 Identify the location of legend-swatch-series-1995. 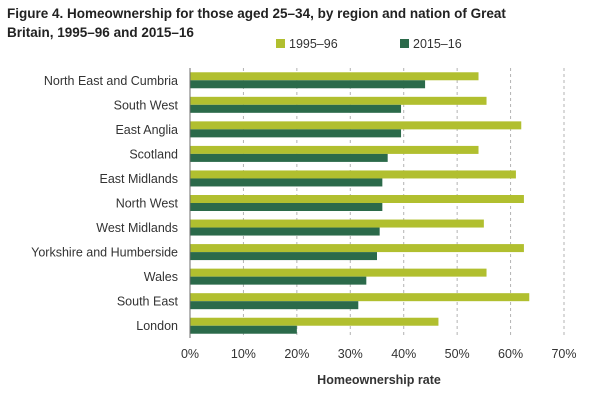
(280, 43).